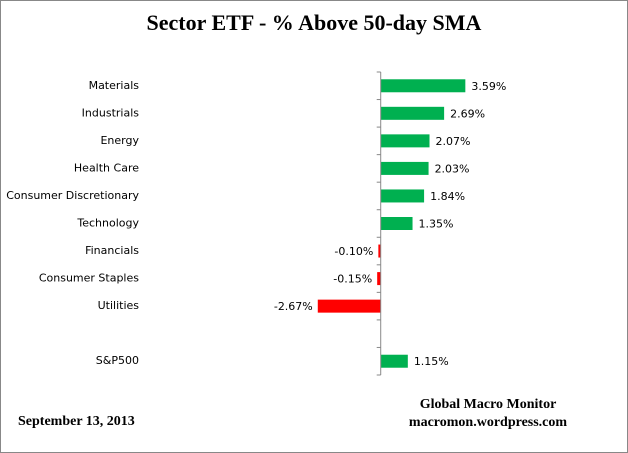  What do you see at coordinates (431, 361) in the screenshot?
I see `value-label: 1.15%` at bounding box center [431, 361].